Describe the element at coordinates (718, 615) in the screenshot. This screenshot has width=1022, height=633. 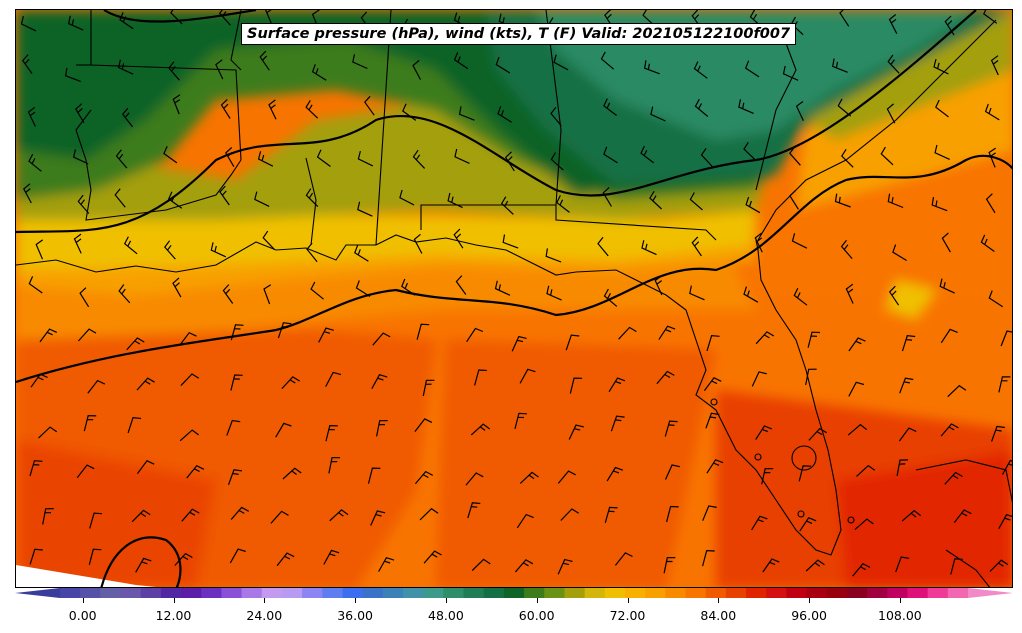
I see `colorbar-tick-label: 84.00` at that location.